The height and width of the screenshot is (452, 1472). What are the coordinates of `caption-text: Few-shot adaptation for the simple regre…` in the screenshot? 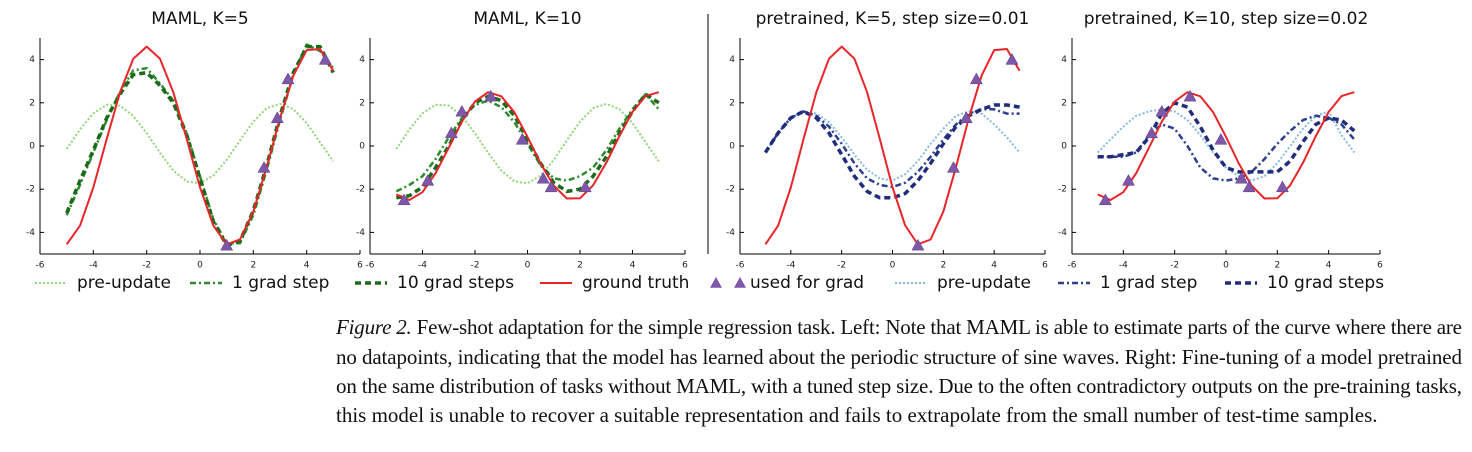 It's located at (939, 327).